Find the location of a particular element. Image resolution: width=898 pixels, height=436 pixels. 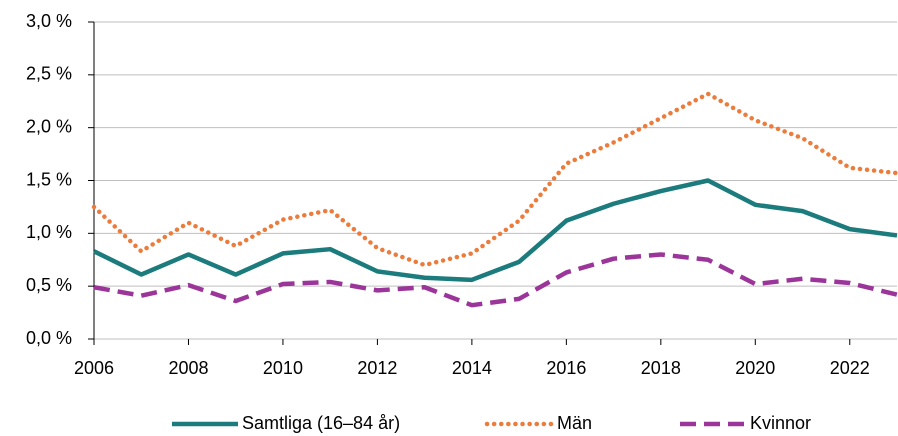

x-tick-label: 2006 is located at coordinates (94, 368).